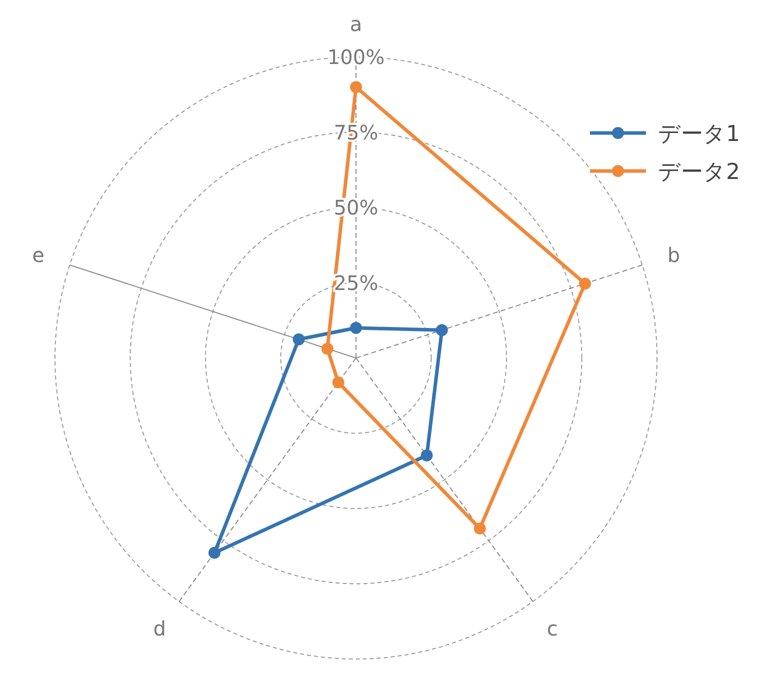 The width and height of the screenshot is (774, 678). I want to click on spoke-label: c, so click(552, 628).